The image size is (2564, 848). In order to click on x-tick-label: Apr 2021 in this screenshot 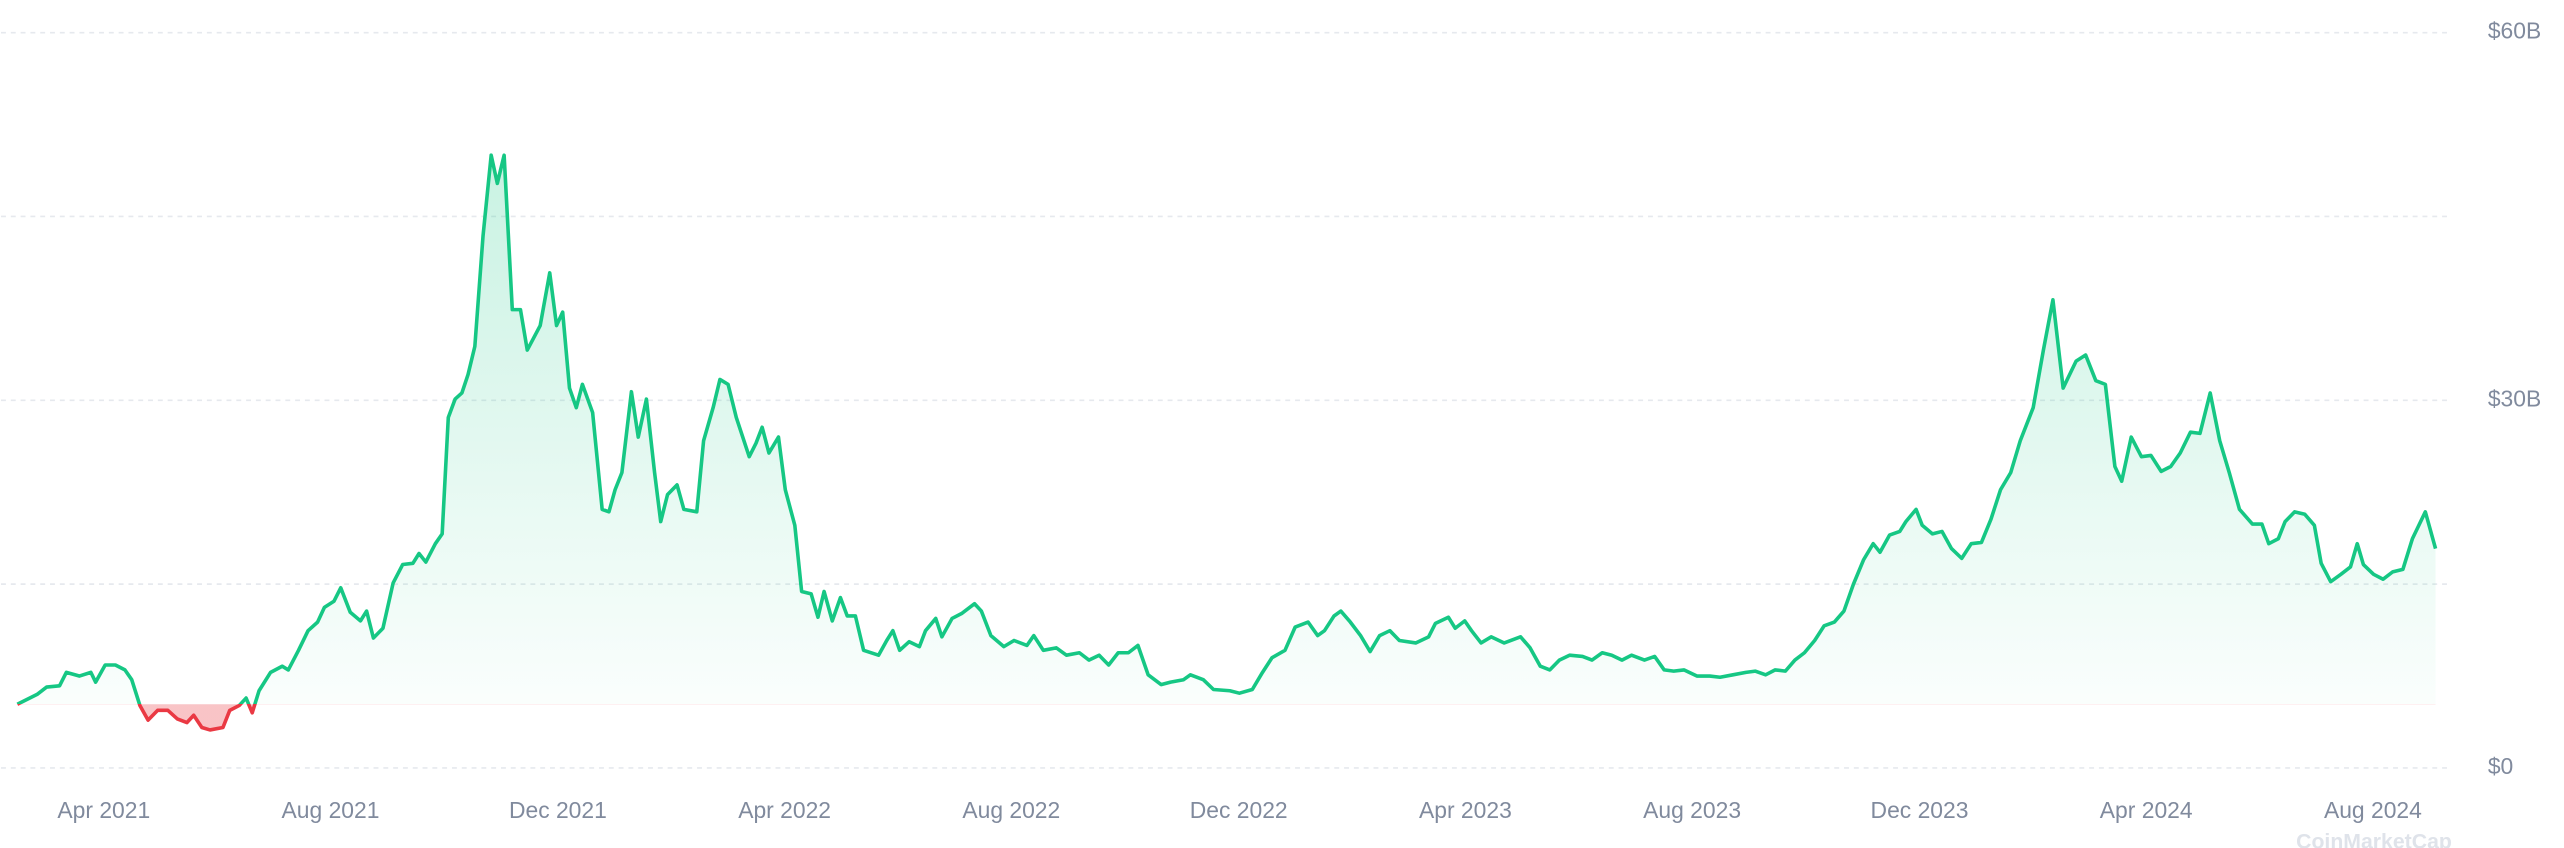, I will do `click(103, 810)`.